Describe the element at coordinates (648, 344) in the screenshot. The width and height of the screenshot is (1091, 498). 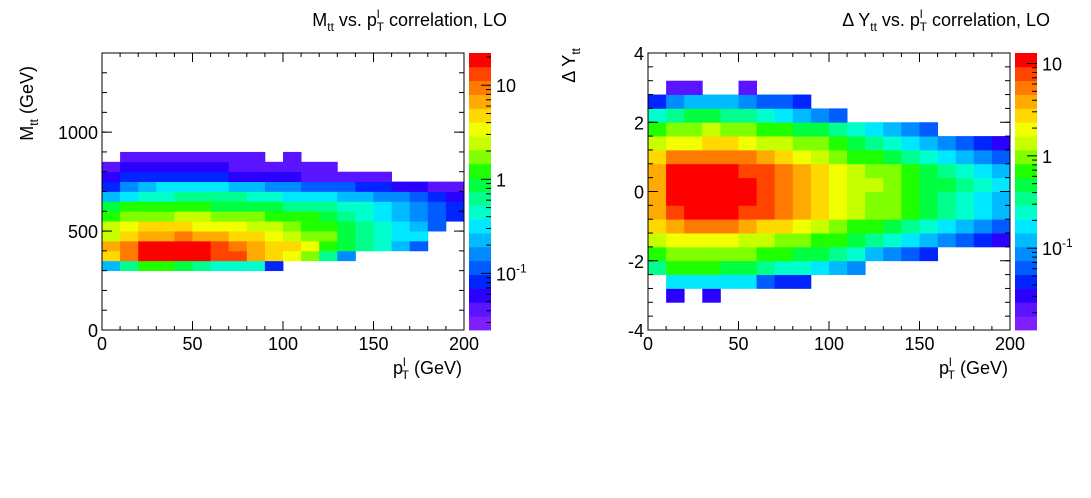
I see `x-tick-label: 0` at that location.